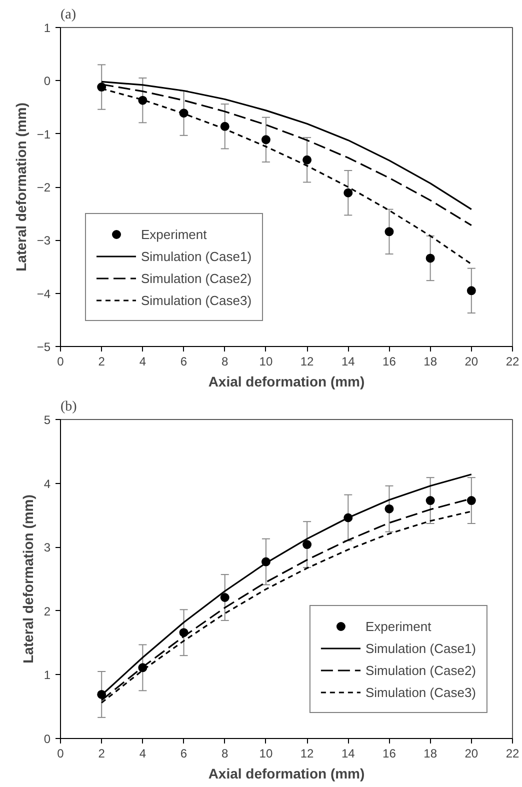  I want to click on y-tick-label: 5, so click(47, 420).